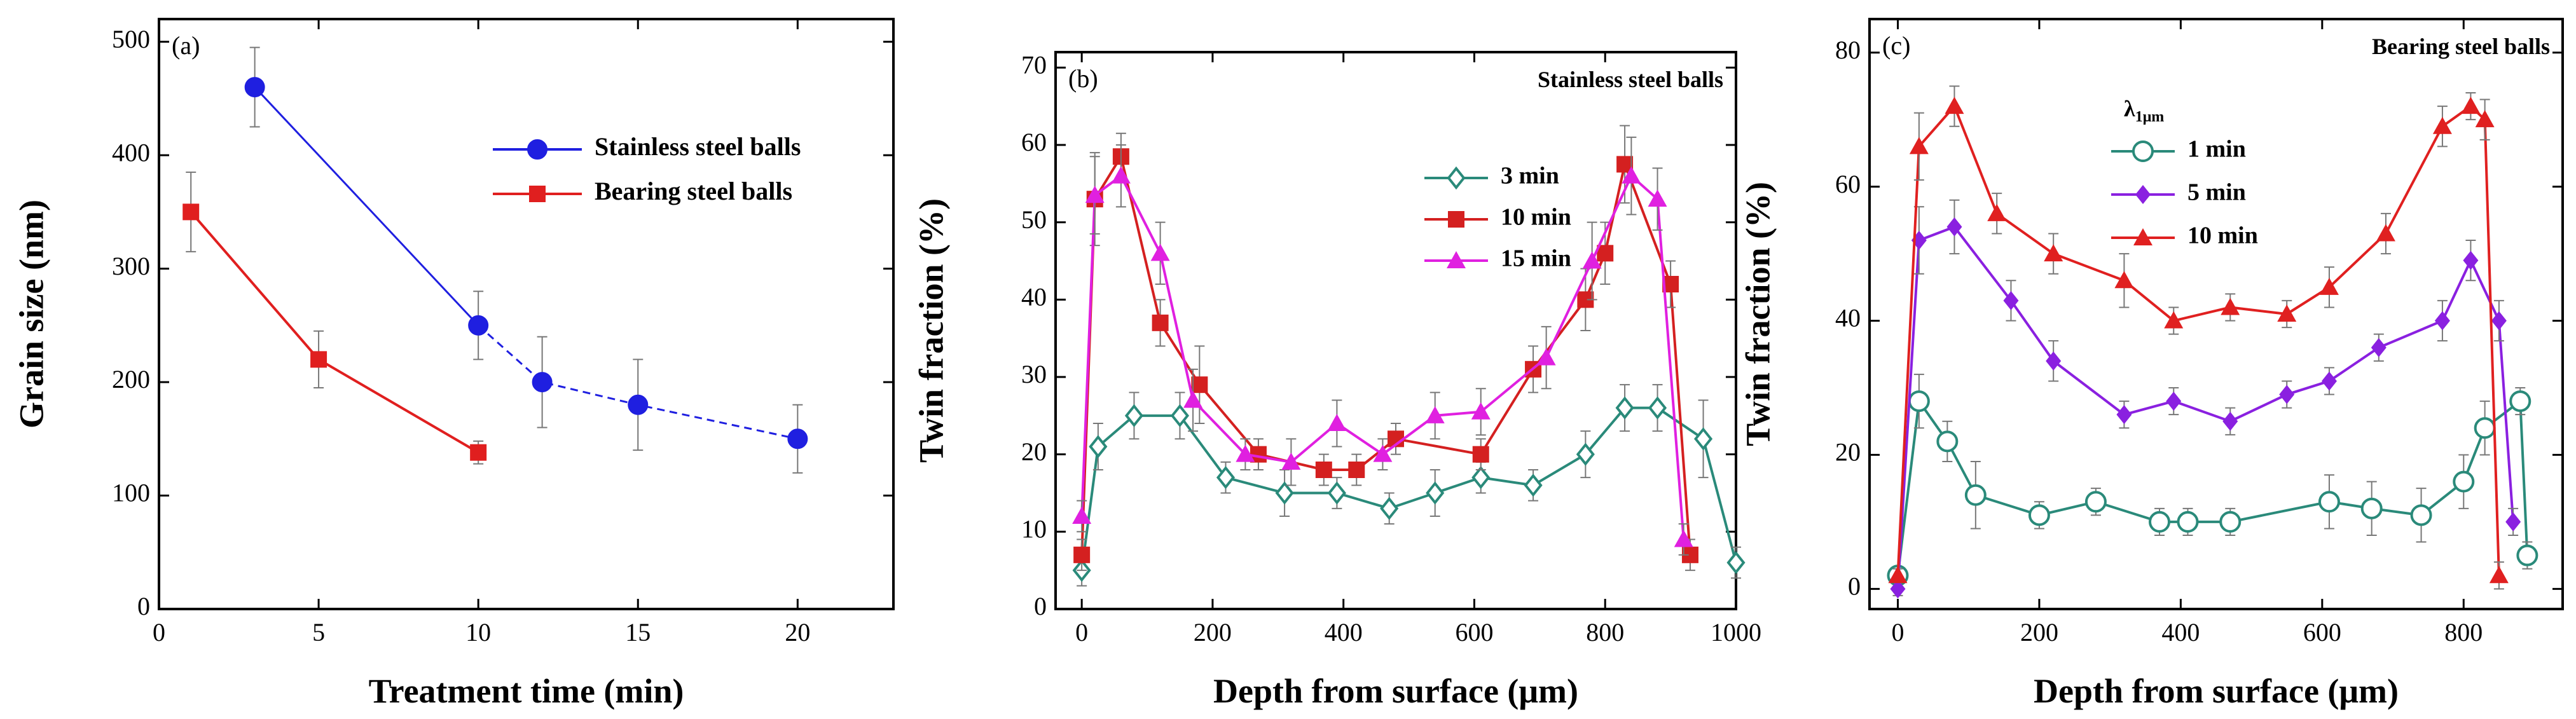 This screenshot has height=719, width=2576. Describe the element at coordinates (1536, 217) in the screenshot. I see `legend-label: 10 min` at that location.